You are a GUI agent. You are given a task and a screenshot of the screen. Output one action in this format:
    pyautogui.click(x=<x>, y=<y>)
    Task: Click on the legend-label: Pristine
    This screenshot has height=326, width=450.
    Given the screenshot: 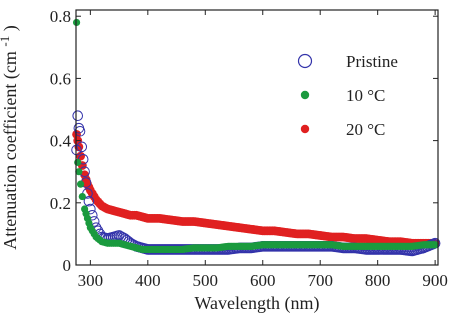 What is the action you would take?
    pyautogui.click(x=372, y=61)
    